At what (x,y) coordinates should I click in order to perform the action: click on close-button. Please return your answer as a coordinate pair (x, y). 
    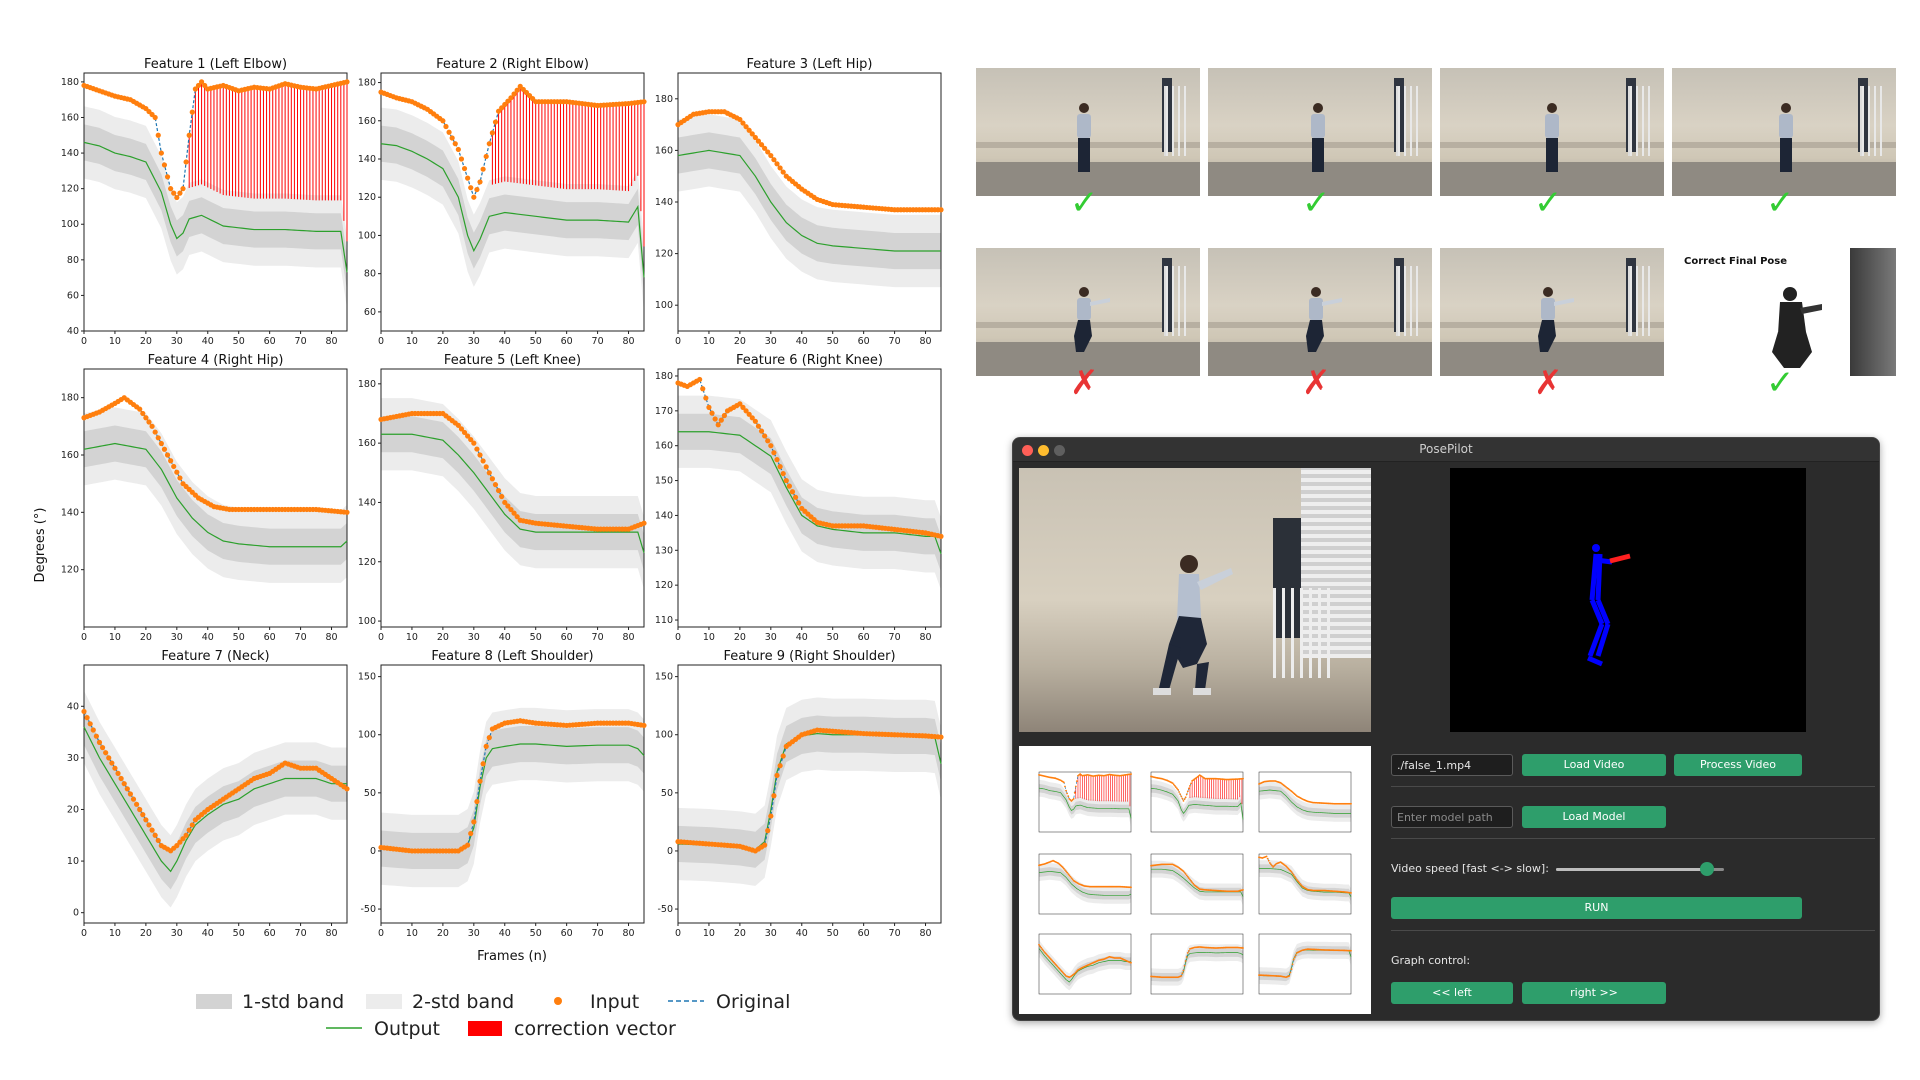
    Looking at the image, I should click on (1027, 450).